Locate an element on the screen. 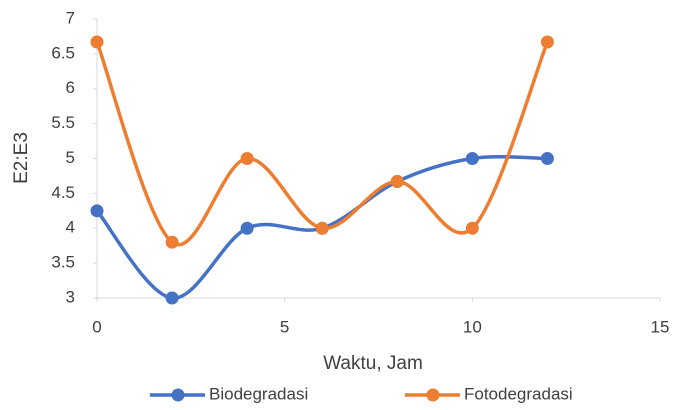 This screenshot has height=410, width=674. y-tick-label: 3 is located at coordinates (70, 296).